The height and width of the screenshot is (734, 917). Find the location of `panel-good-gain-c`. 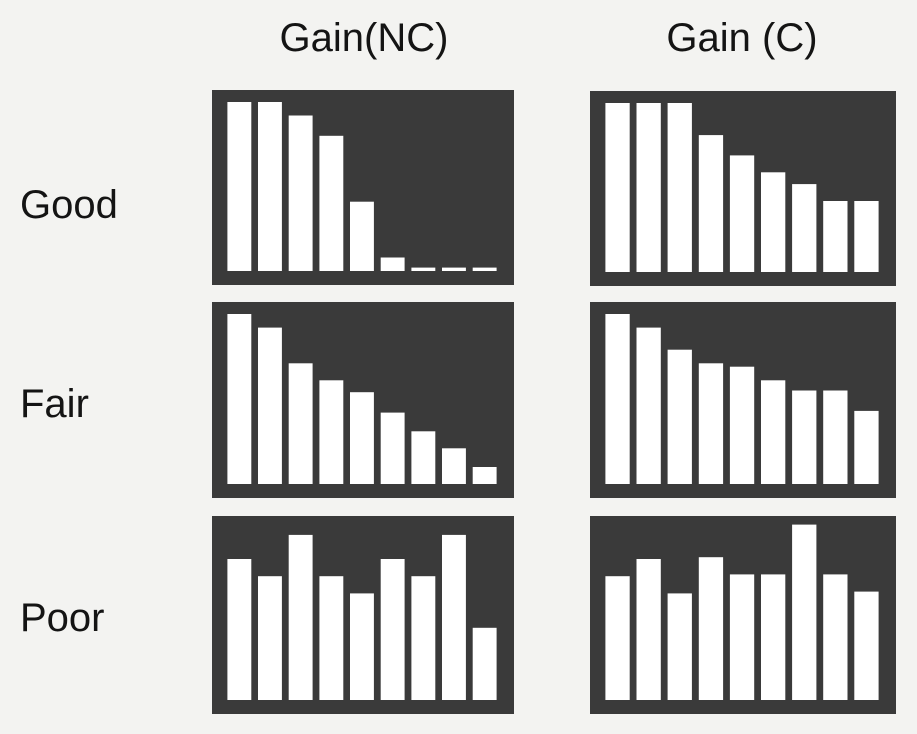

panel-good-gain-c is located at coordinates (743, 188).